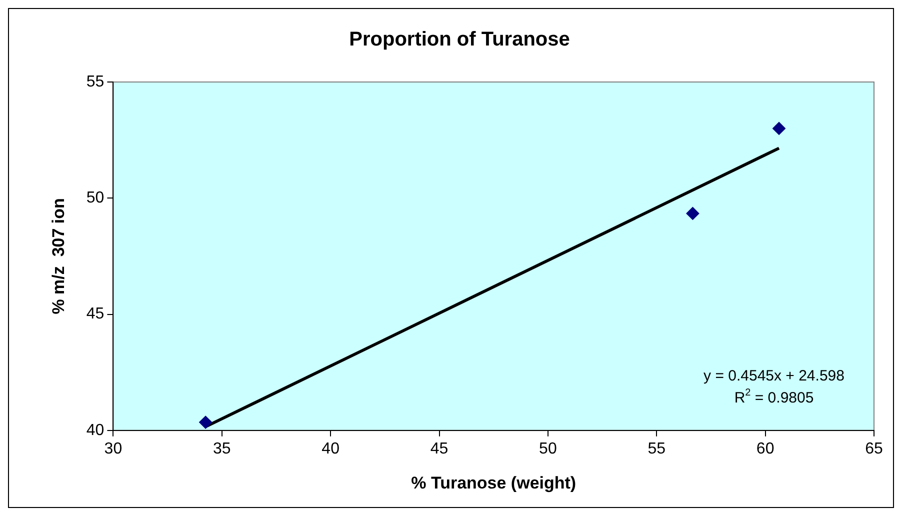 The height and width of the screenshot is (518, 904). What do you see at coordinates (765, 449) in the screenshot?
I see `x-tick-label: 60` at bounding box center [765, 449].